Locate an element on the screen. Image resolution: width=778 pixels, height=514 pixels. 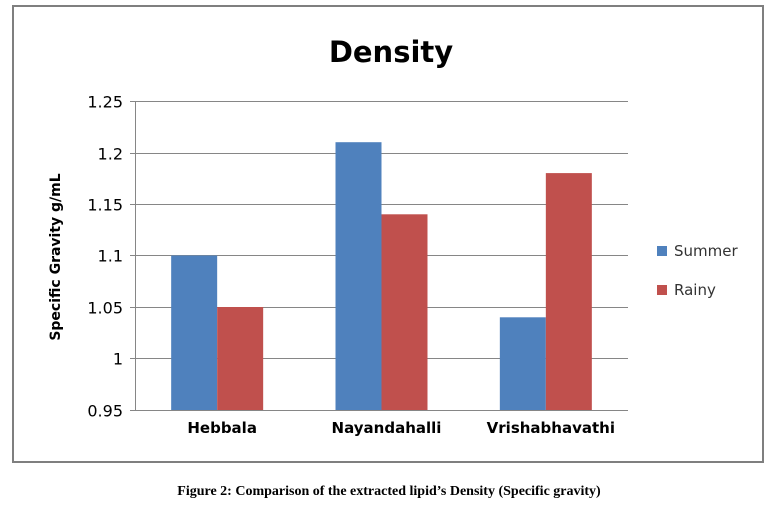
y-tick-label: 1.1 is located at coordinates (110, 256).